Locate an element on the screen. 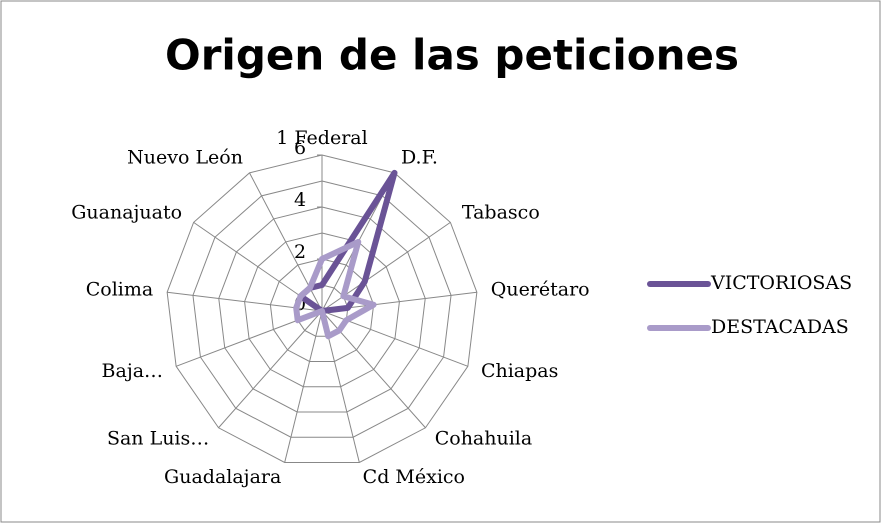 The height and width of the screenshot is (523, 881). category-label: D.F. is located at coordinates (419, 158).